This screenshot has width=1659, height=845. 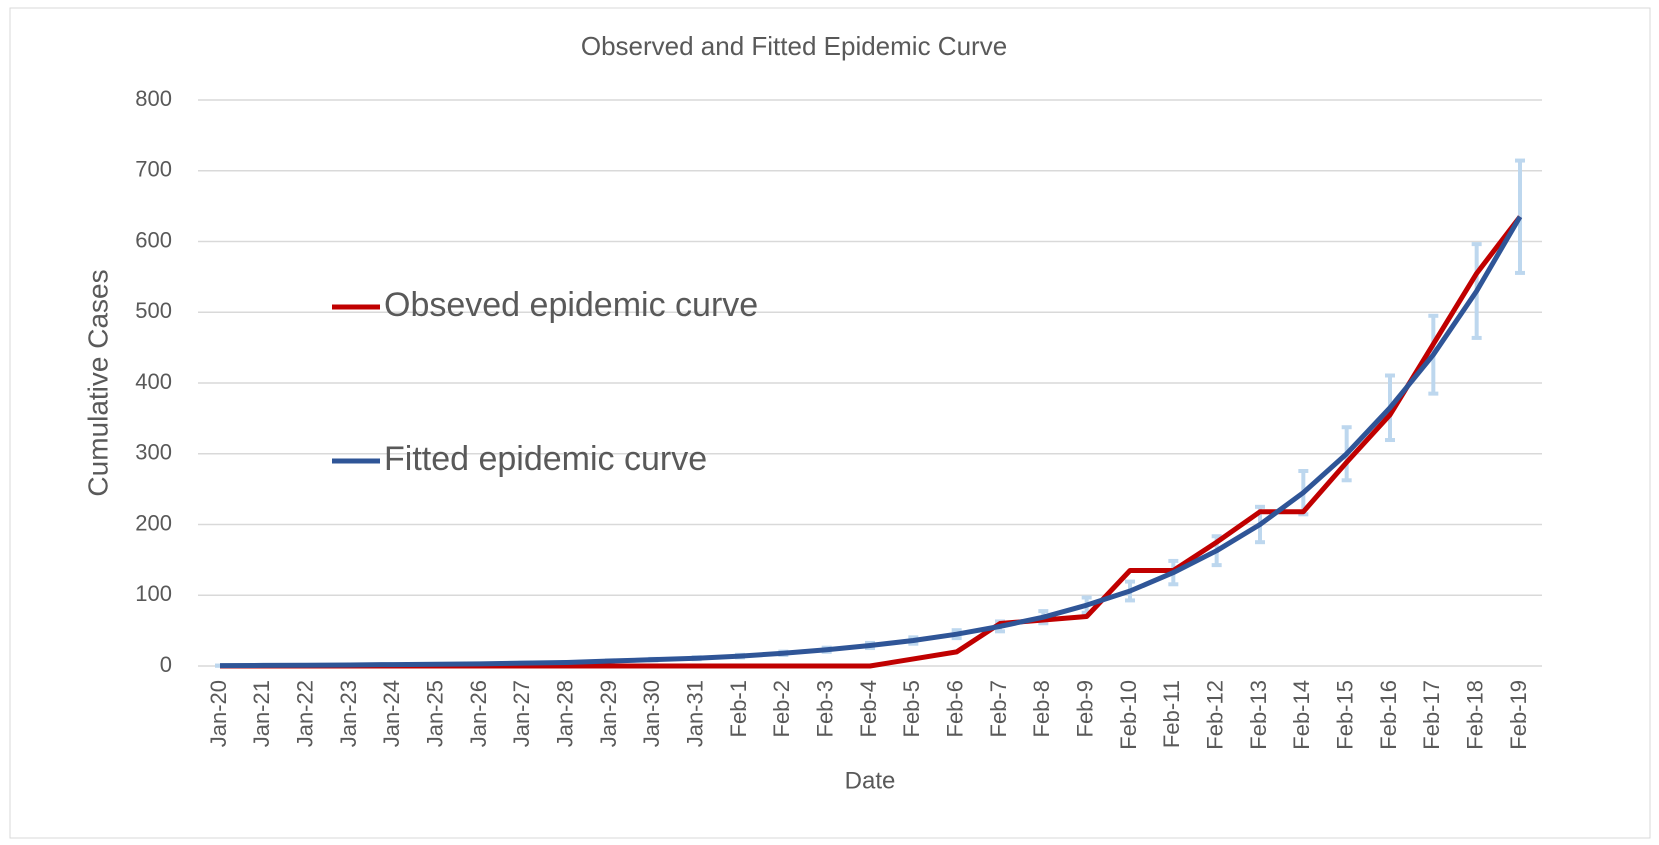 What do you see at coordinates (1084, 708) in the screenshot?
I see `x-tick-label: Feb-9` at bounding box center [1084, 708].